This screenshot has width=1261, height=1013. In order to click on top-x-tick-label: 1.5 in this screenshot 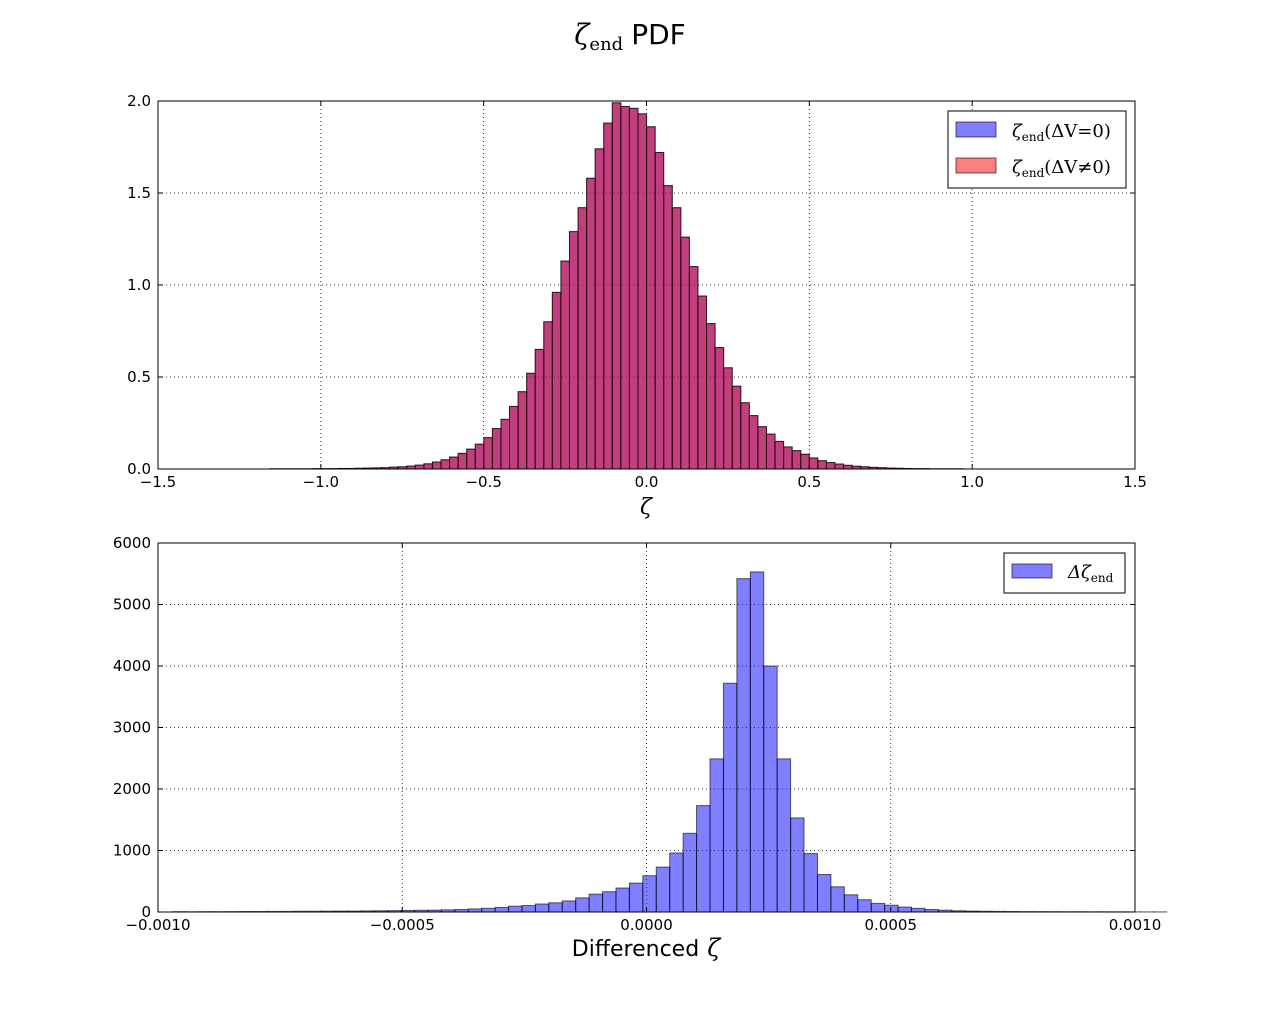, I will do `click(1135, 482)`.